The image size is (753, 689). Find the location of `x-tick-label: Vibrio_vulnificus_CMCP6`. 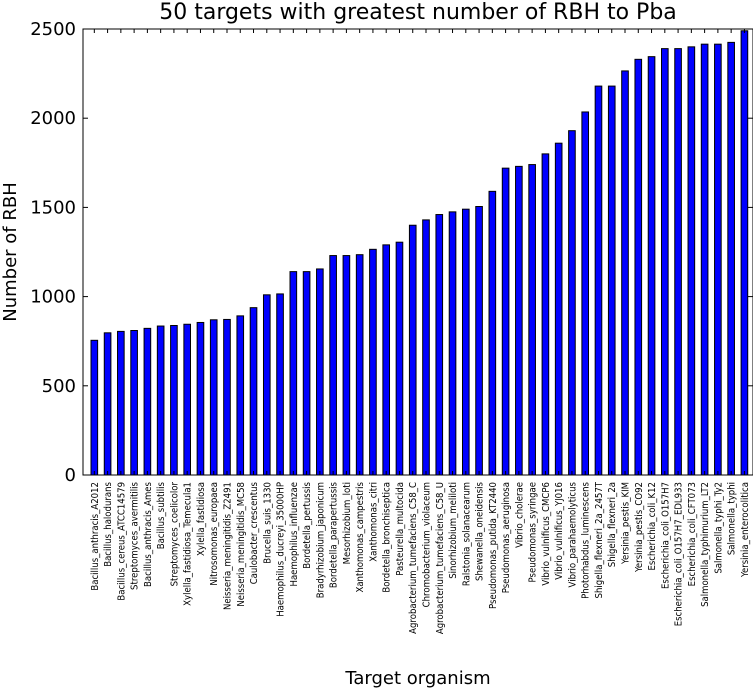

x-tick-label: Vibrio_vulnificus_CMCP6 is located at coordinates (546, 534).